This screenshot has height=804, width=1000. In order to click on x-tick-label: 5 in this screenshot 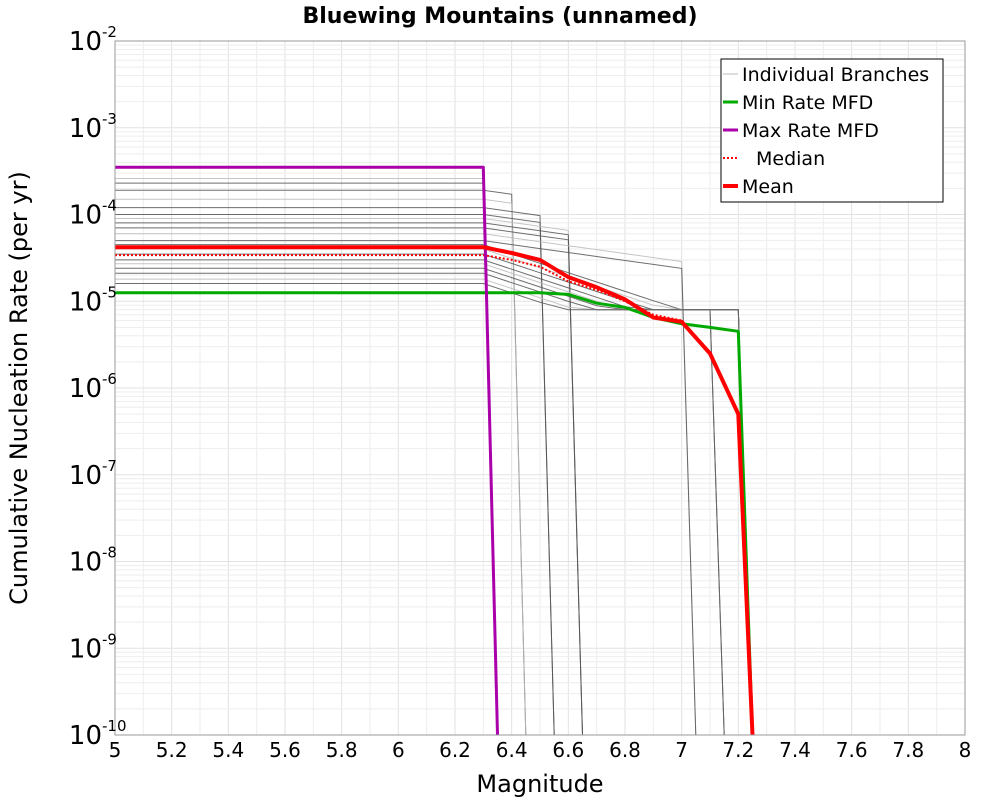, I will do `click(115, 750)`.